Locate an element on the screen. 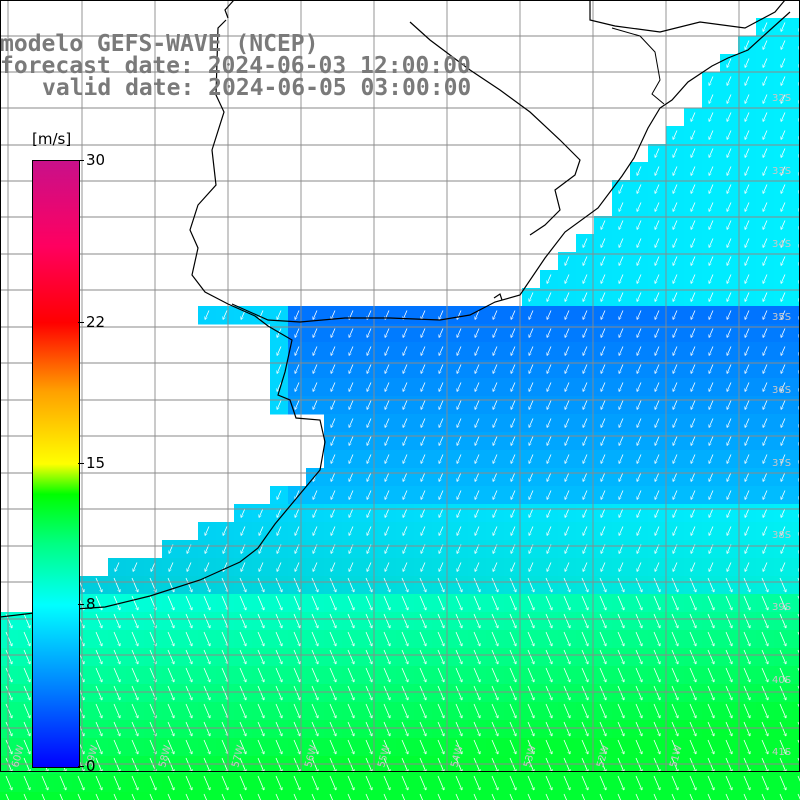 Image resolution: width=800 pixels, height=800 pixels. latitude-label: 37S is located at coordinates (781, 463).